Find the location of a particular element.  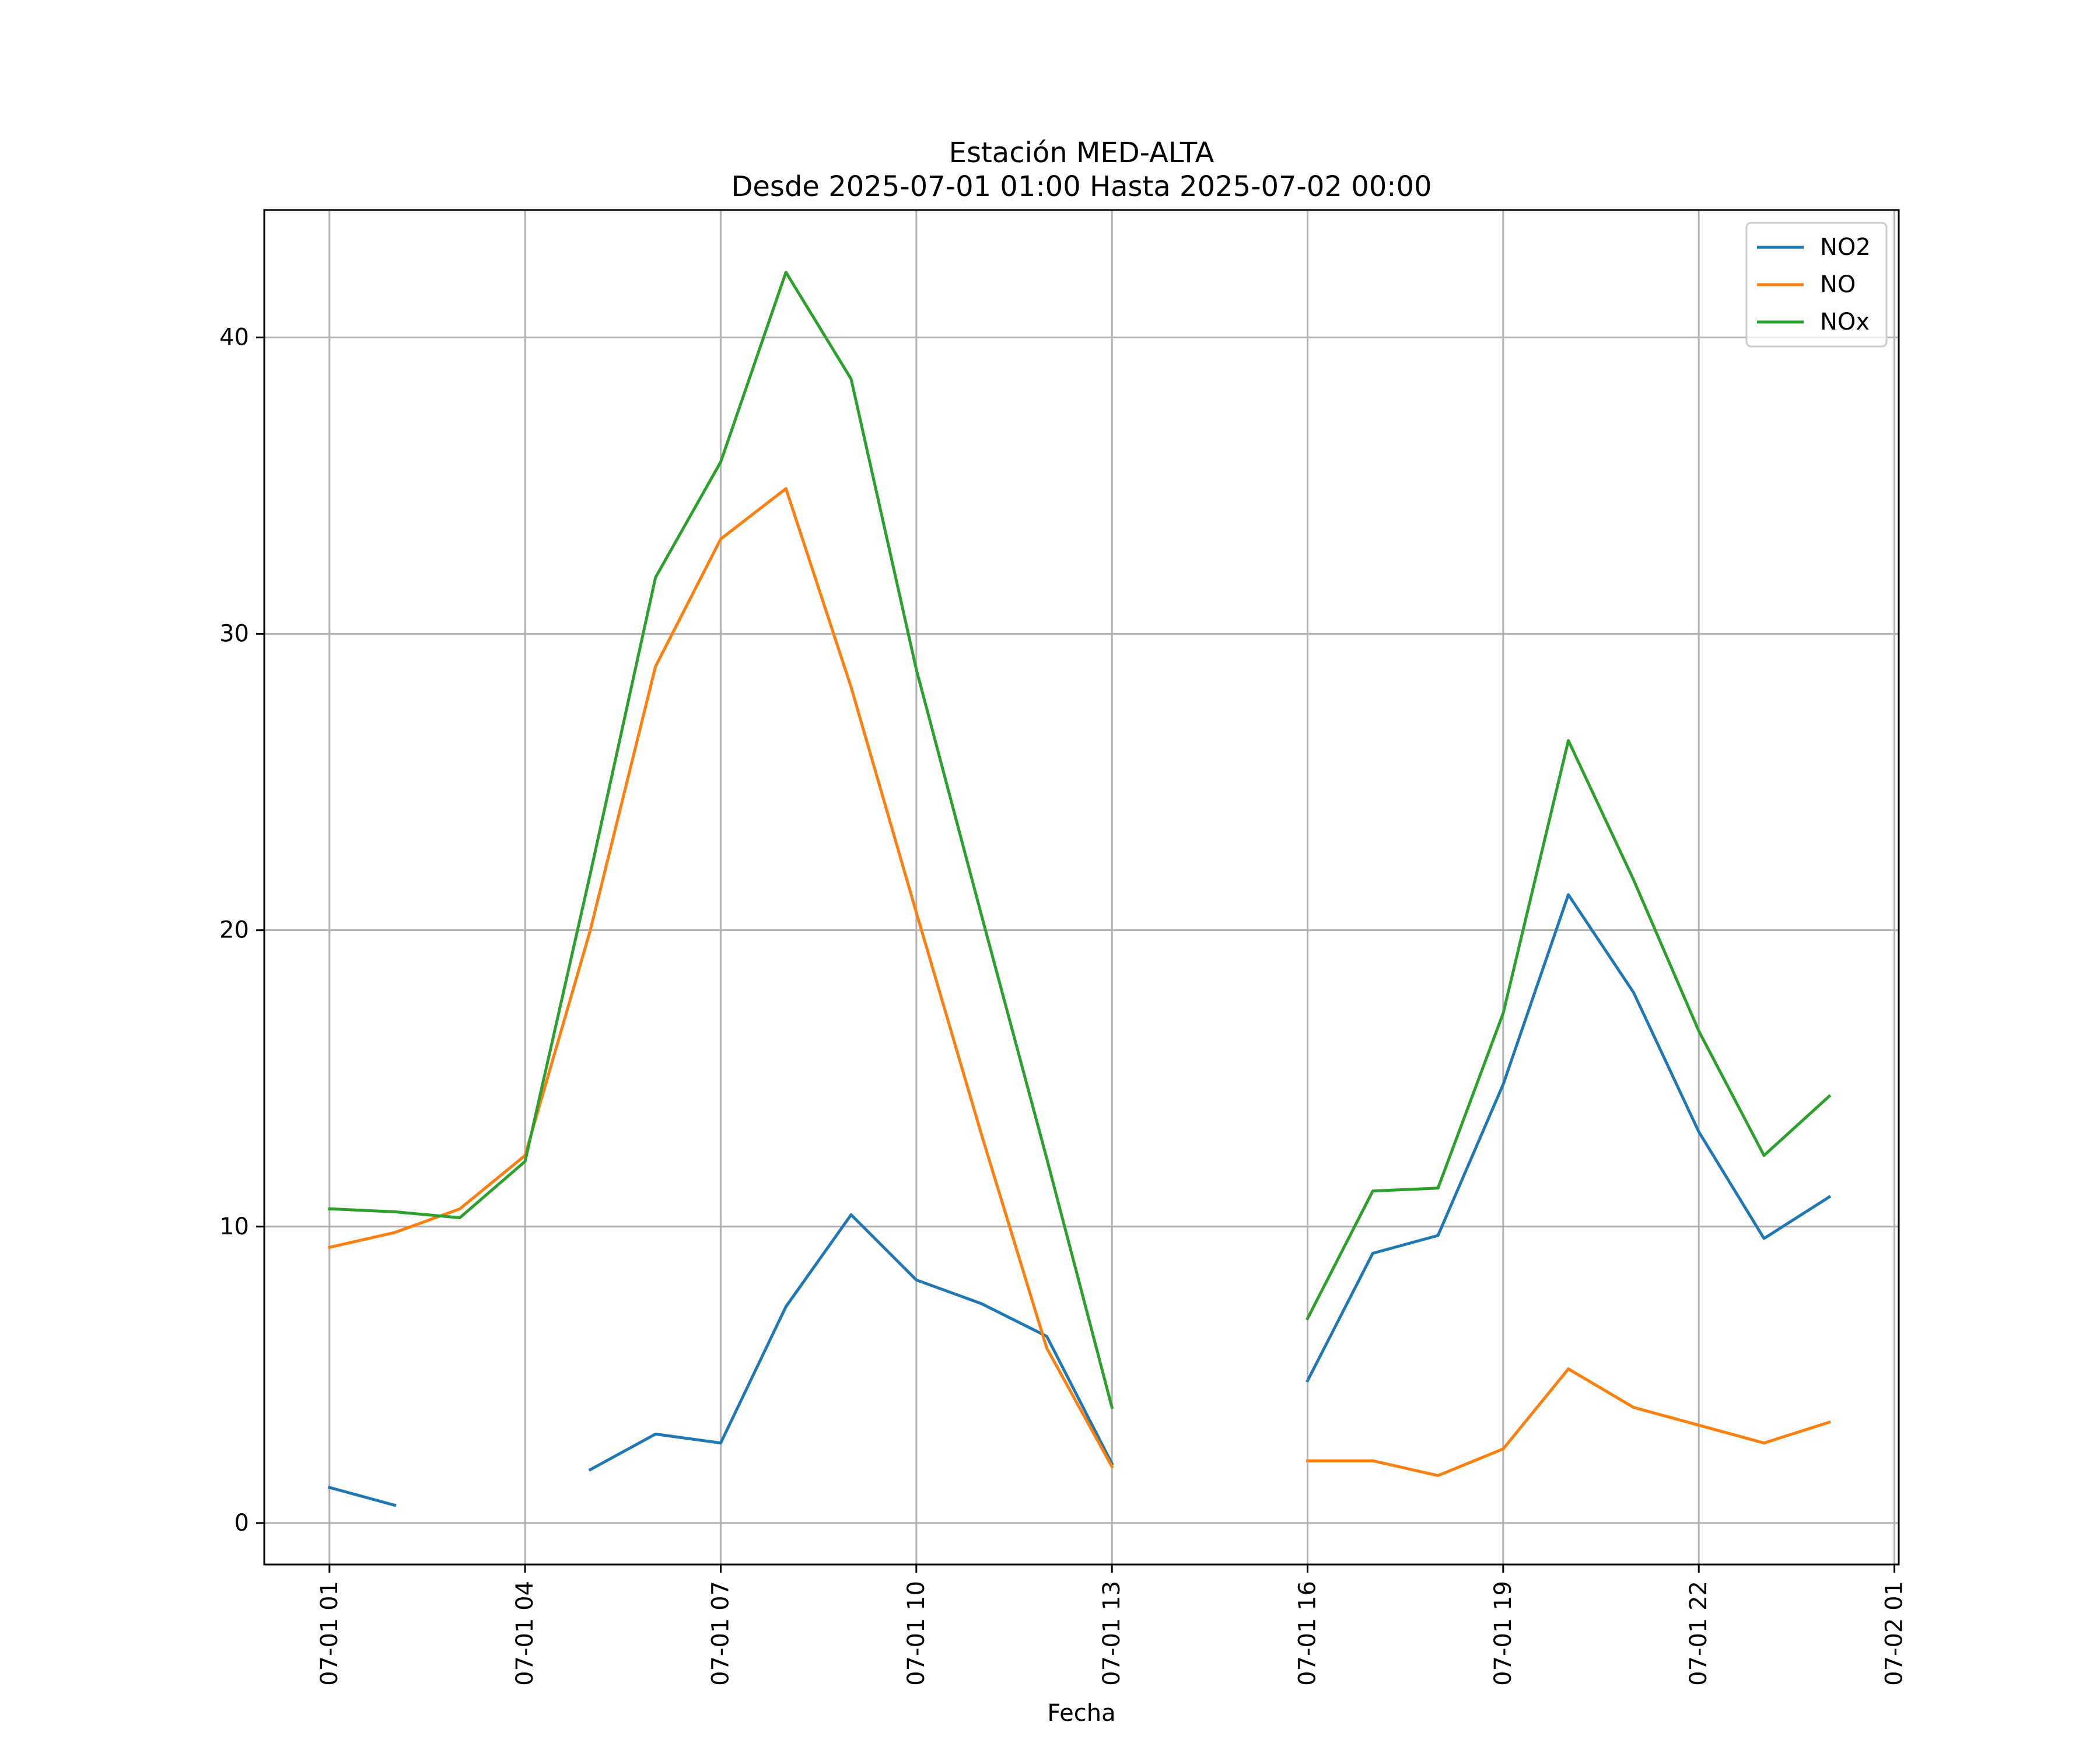

x-tick-label: 07-01 07 is located at coordinates (720, 1633).